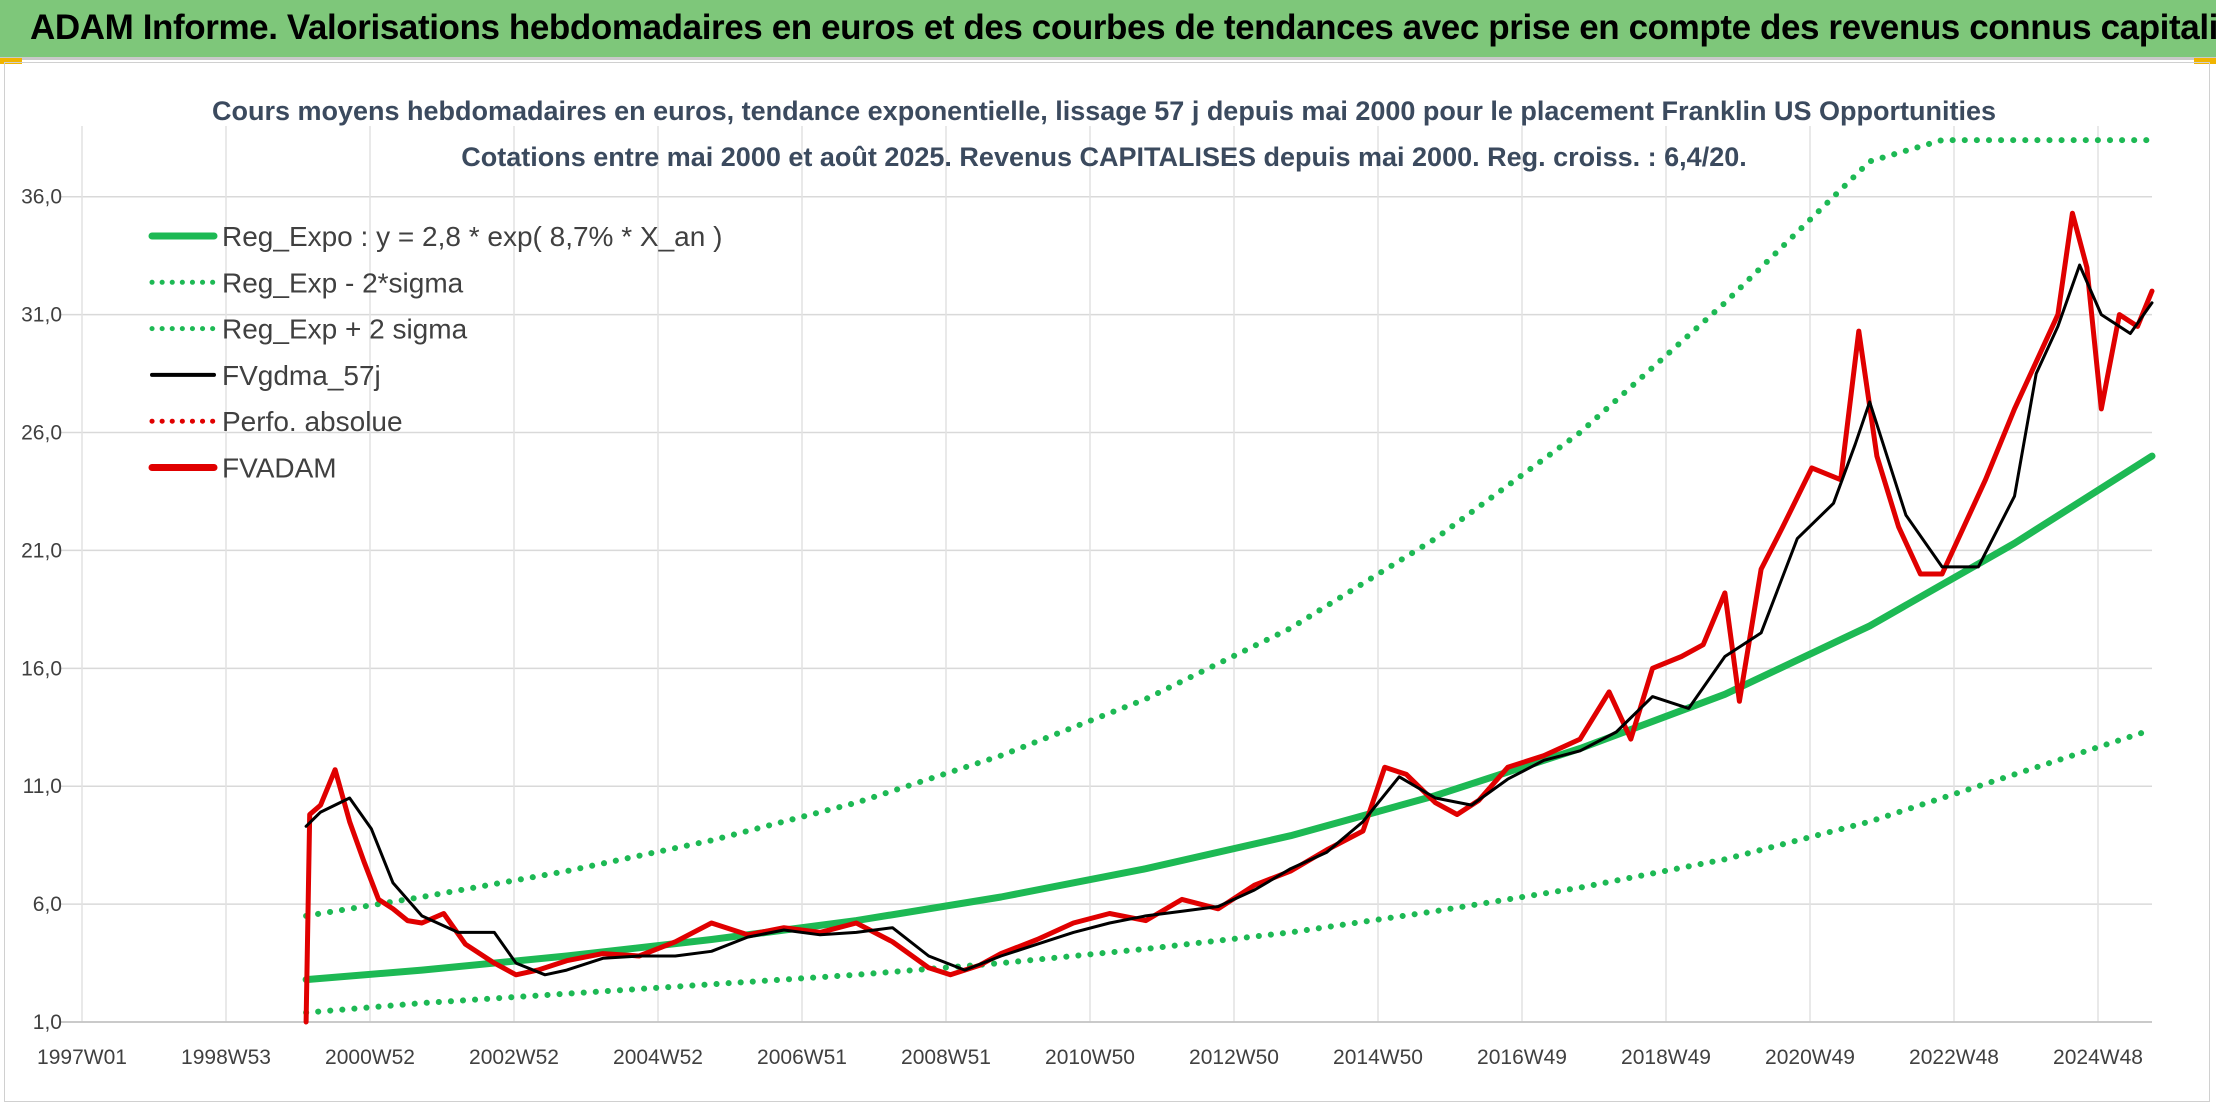  Describe the element at coordinates (47, 904) in the screenshot. I see `y-tick-label: 6,0` at that location.